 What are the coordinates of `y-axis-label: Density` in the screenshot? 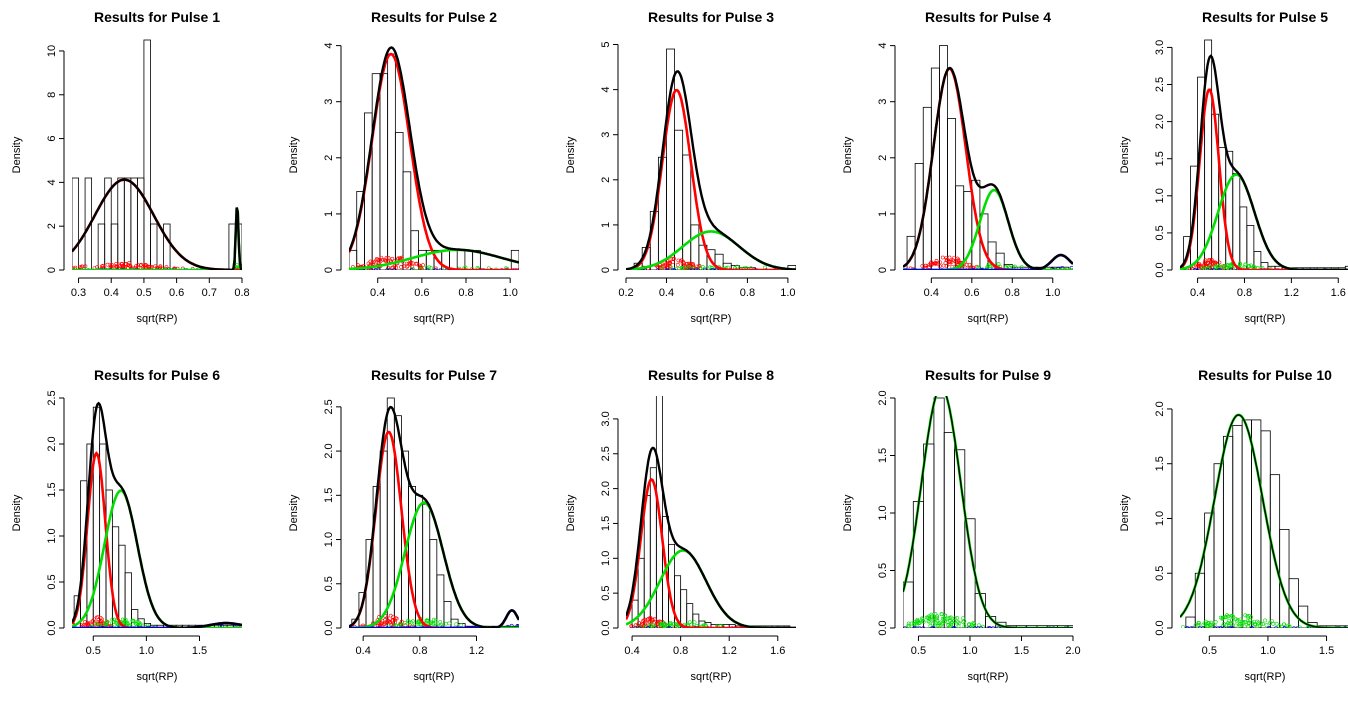 It's located at (1125, 154).